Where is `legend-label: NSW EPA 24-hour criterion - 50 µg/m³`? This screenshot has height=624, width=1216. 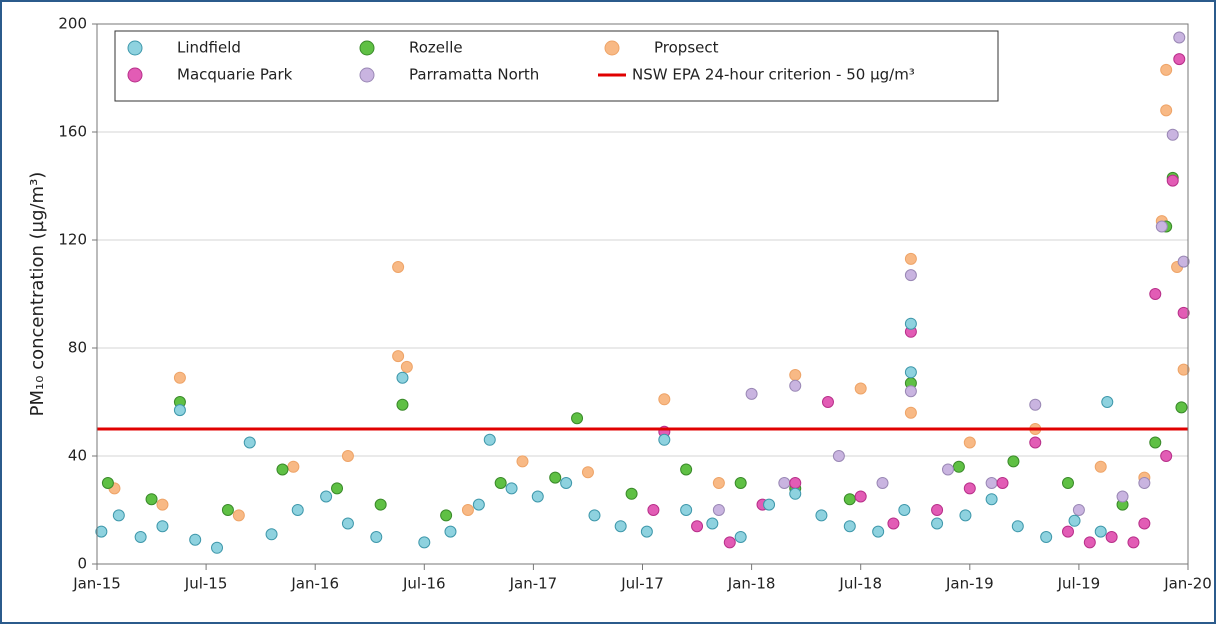 legend-label: NSW EPA 24-hour criterion - 50 µg/m³ is located at coordinates (773, 75).